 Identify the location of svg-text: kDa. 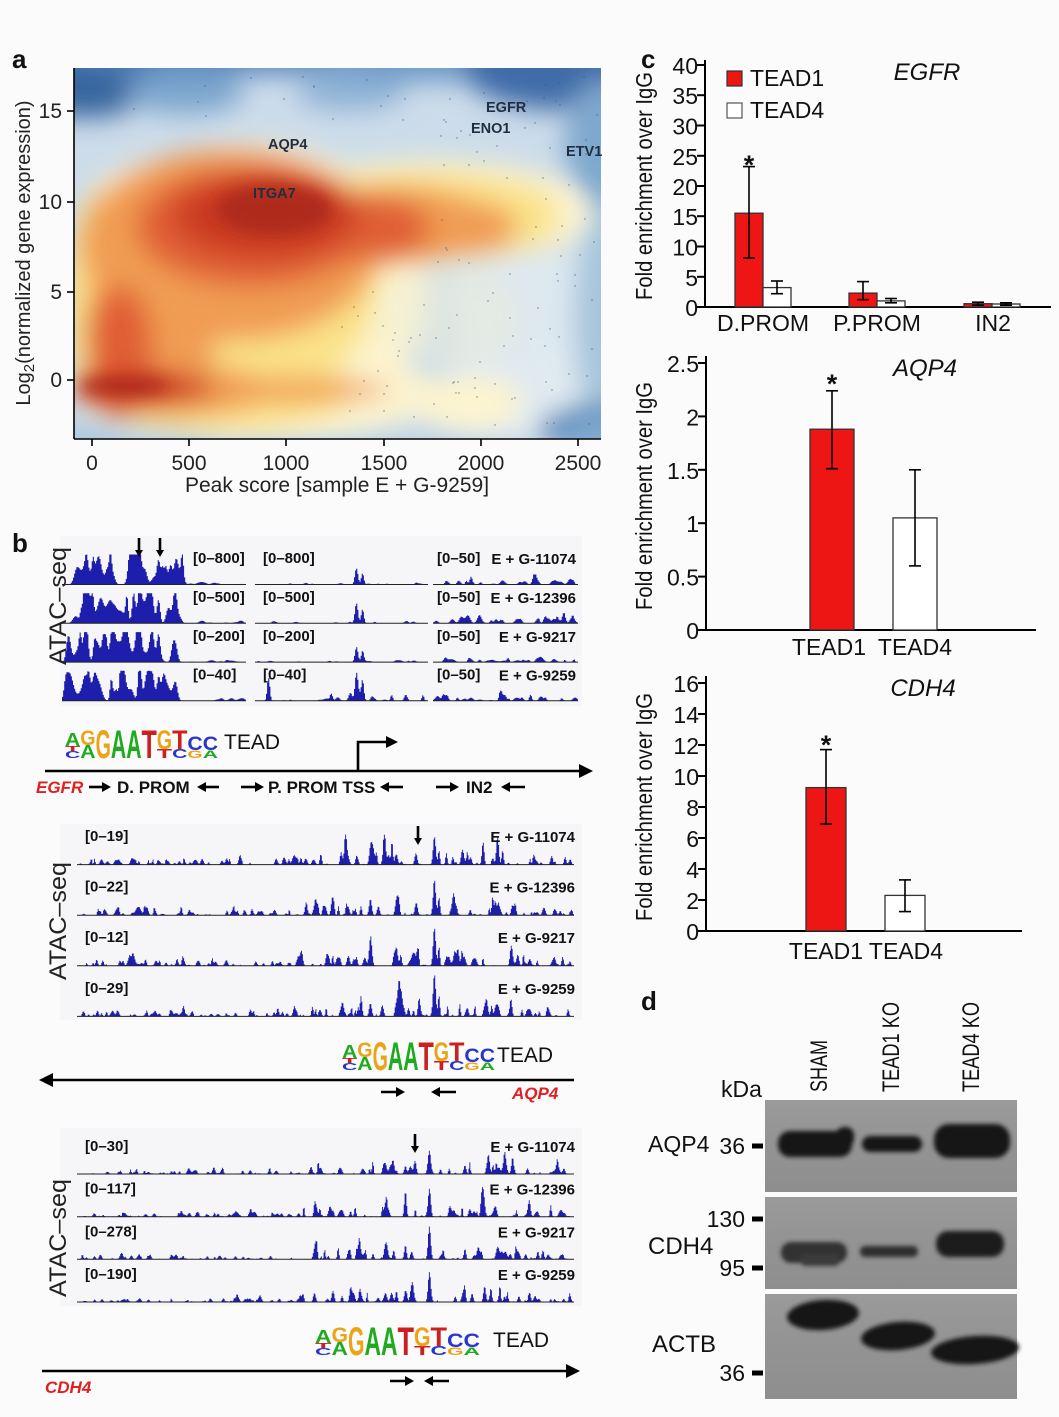
(741, 1089).